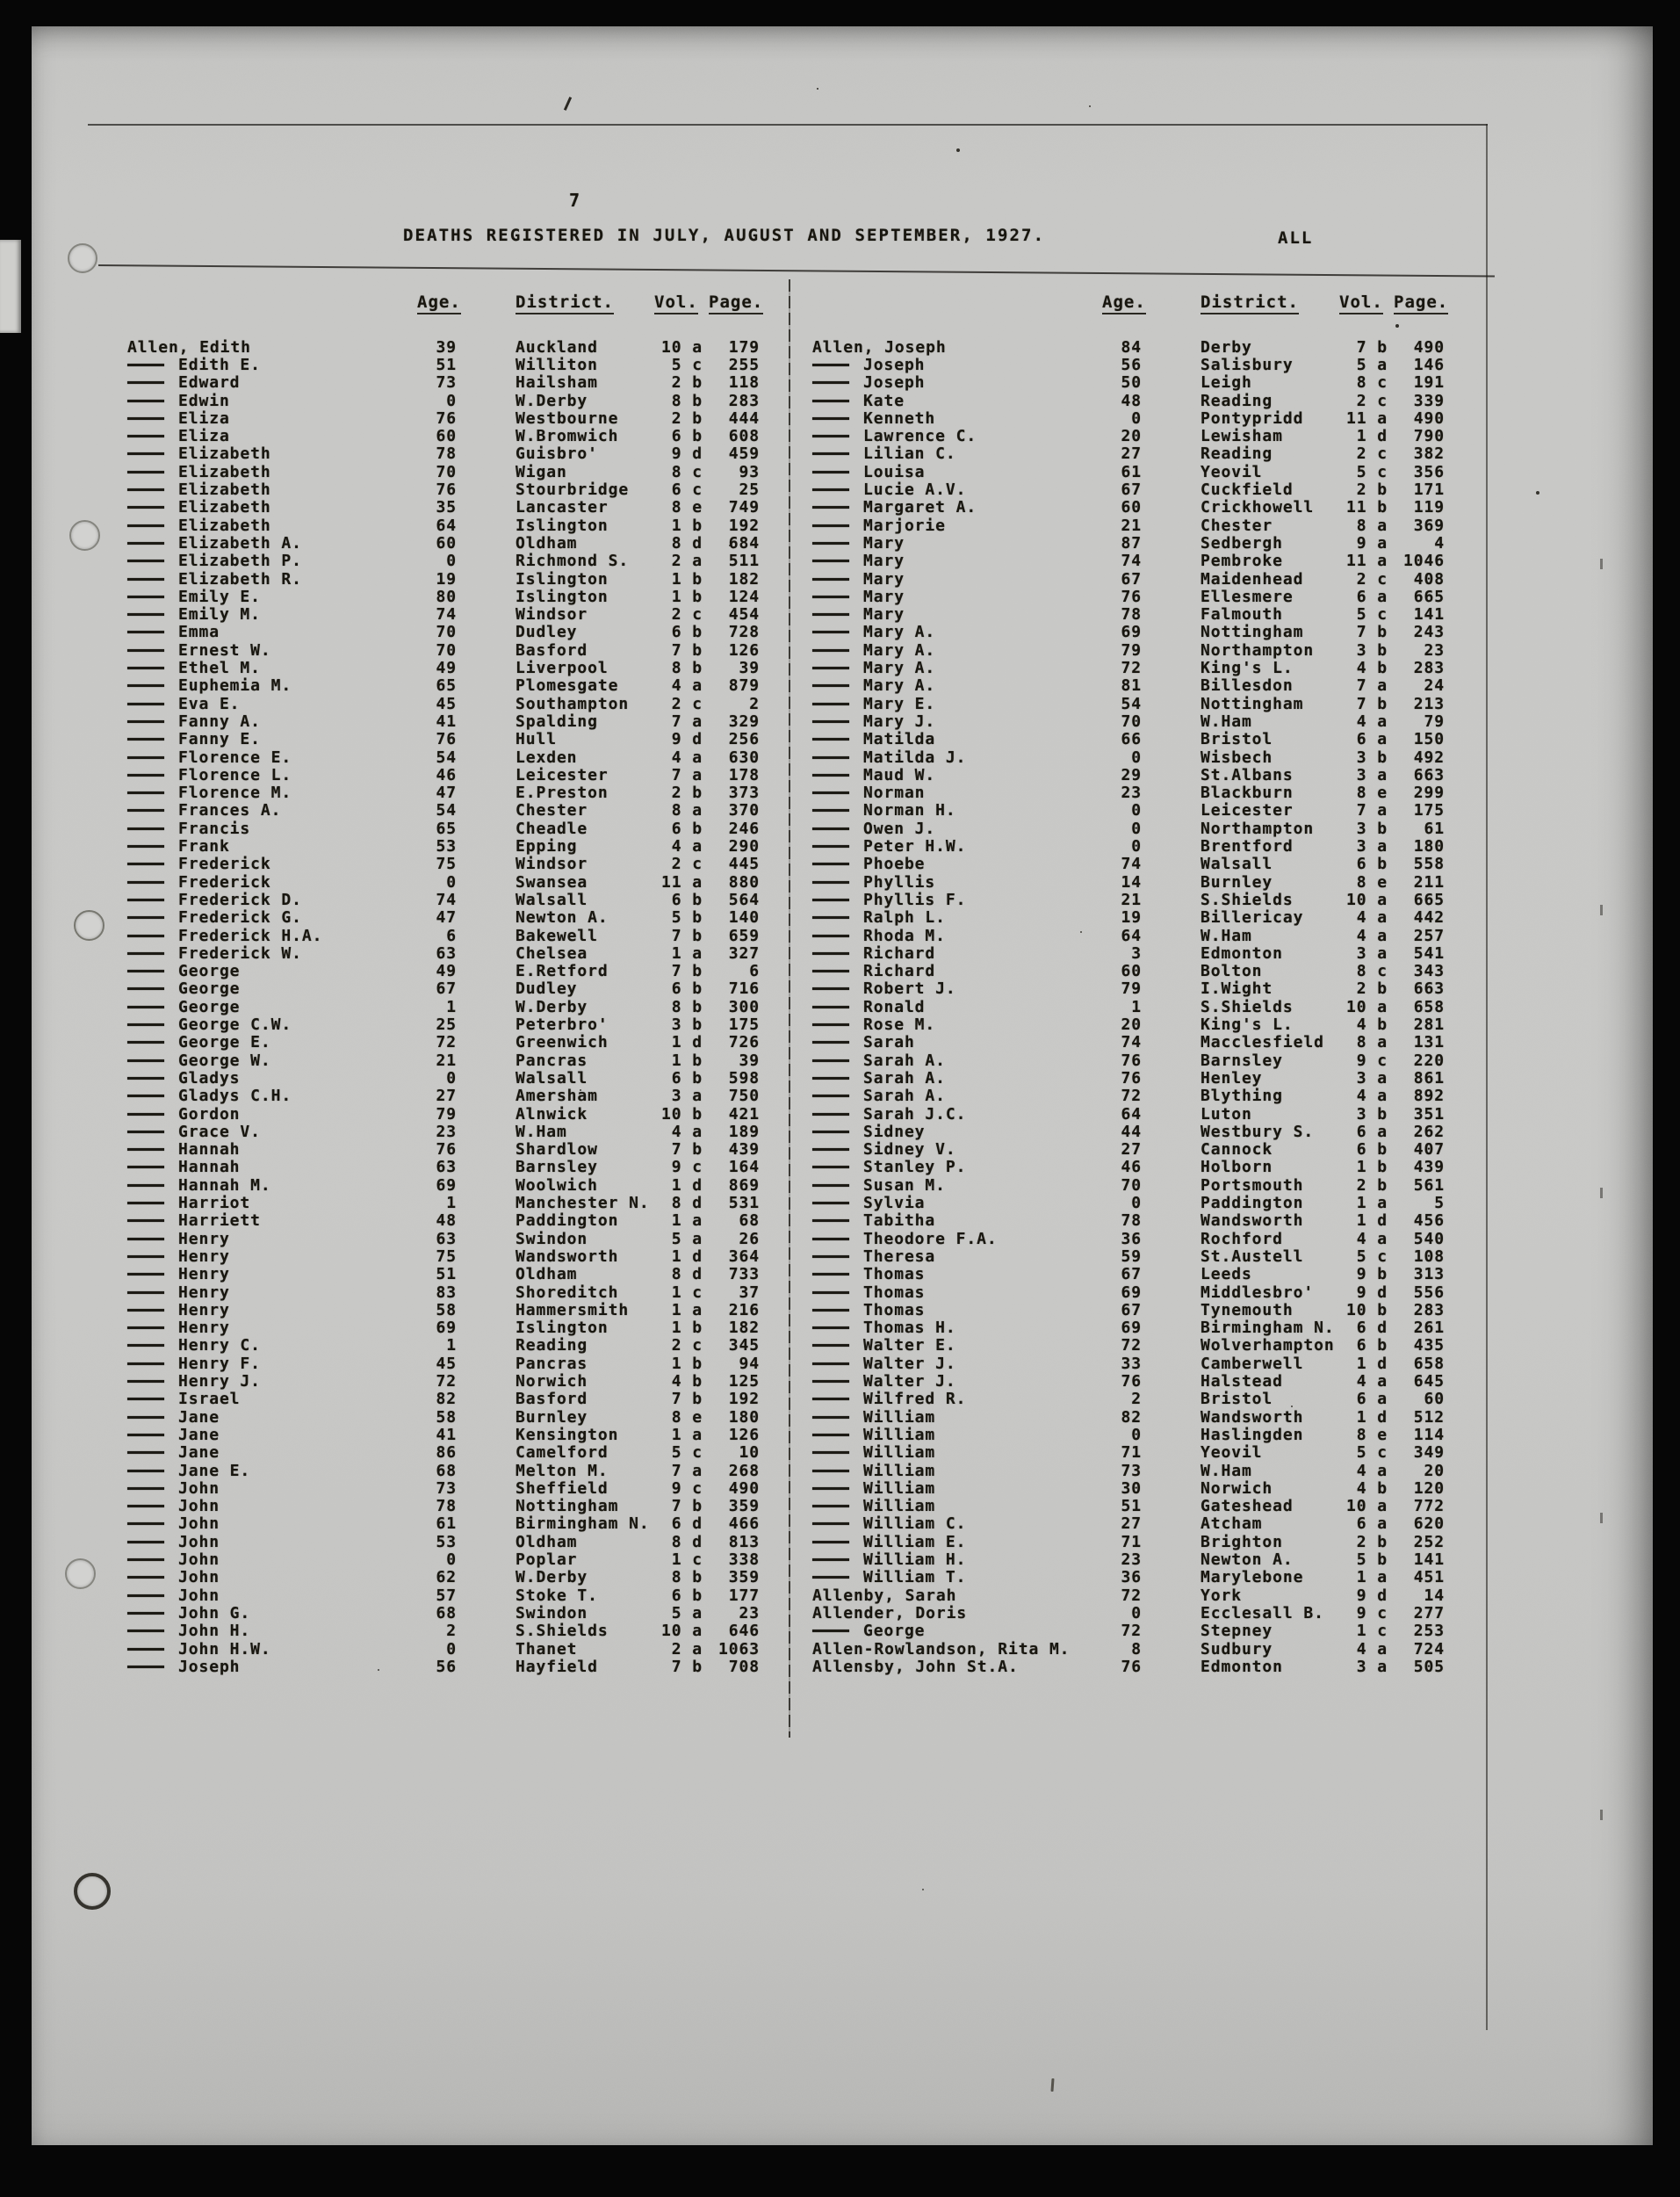 This screenshot has width=1680, height=2197. Describe the element at coordinates (10, 286) in the screenshot. I see `paper-tab` at that location.